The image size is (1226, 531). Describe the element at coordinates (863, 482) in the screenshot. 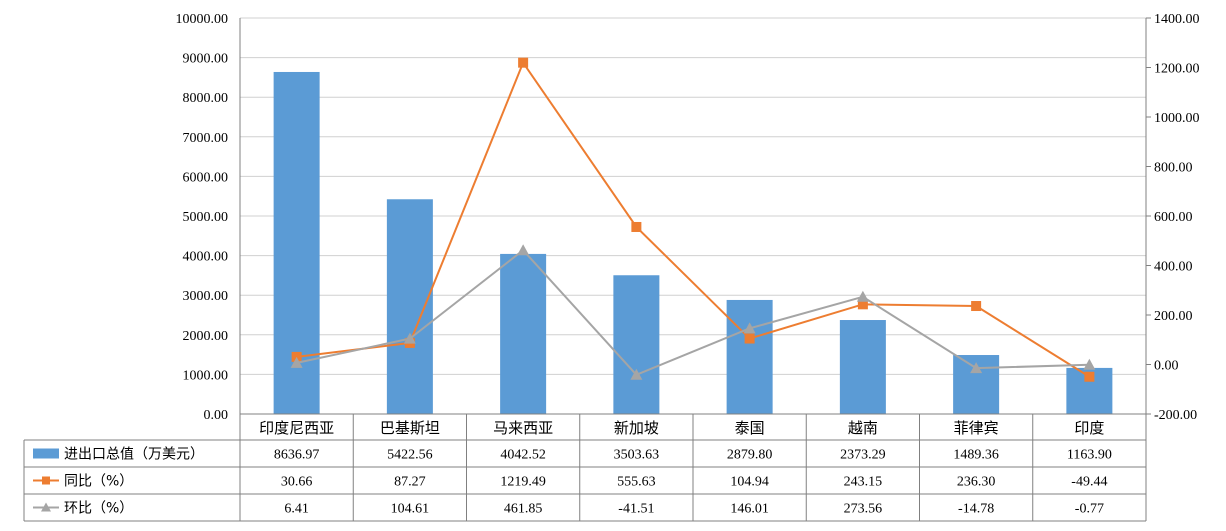

I see `table-cell-value: 243.15` at that location.